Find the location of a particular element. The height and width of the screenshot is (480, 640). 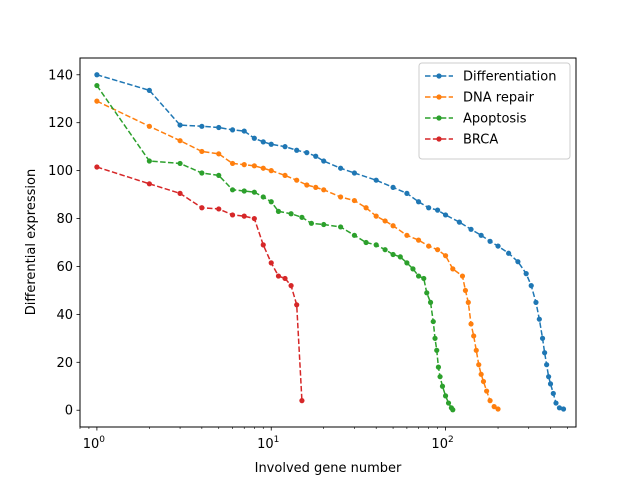

y-tick-label: 60 is located at coordinates (64, 267).